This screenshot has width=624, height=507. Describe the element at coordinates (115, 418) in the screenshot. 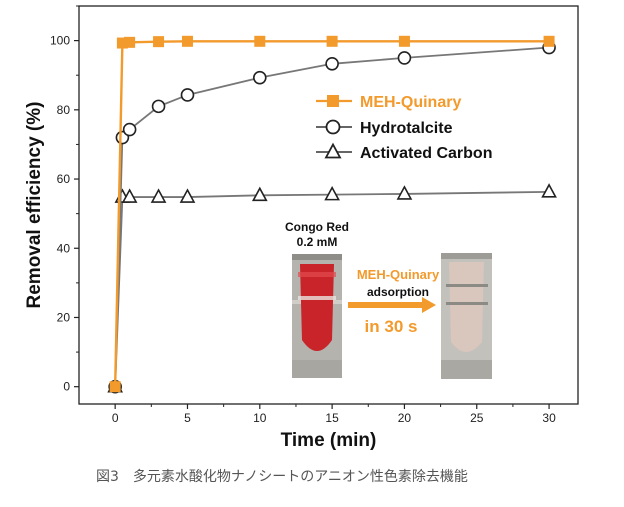

I see `x-tick-label-0: 0` at that location.